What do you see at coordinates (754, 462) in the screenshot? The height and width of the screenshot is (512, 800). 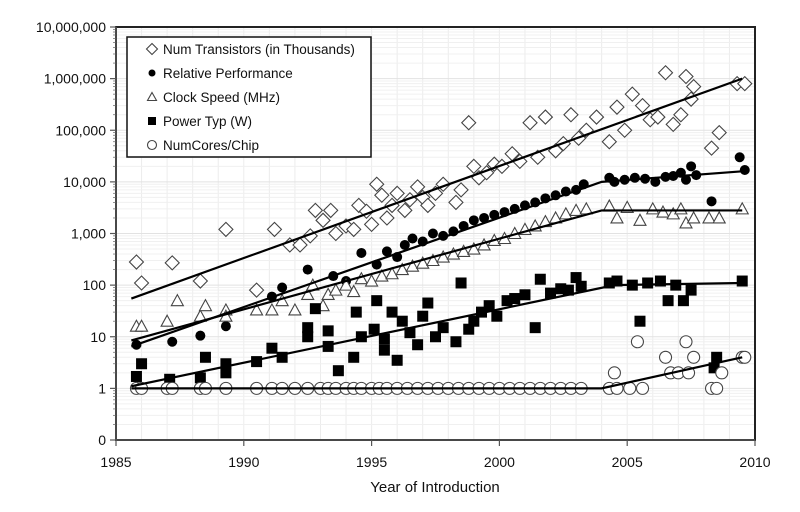 I see `x-tick-label: 2010` at bounding box center [754, 462].